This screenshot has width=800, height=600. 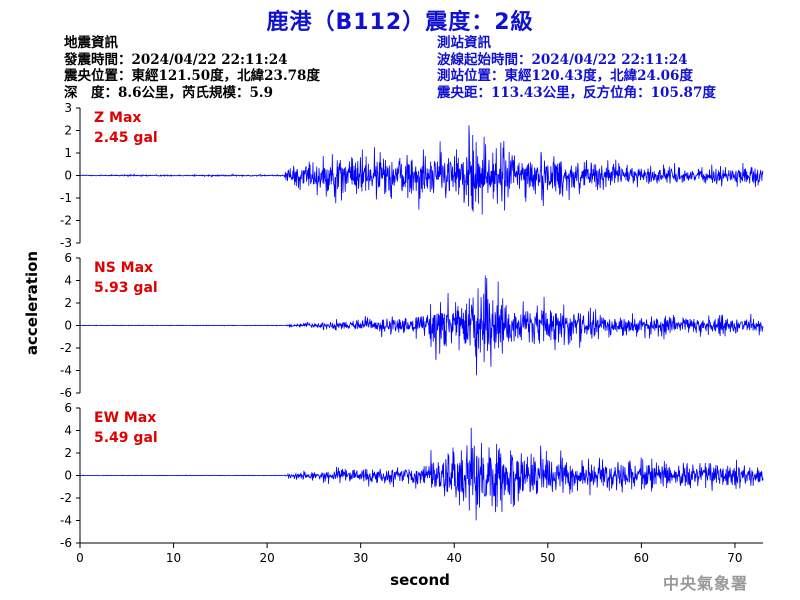 I want to click on x-tick-label: 20, so click(x=266, y=558).